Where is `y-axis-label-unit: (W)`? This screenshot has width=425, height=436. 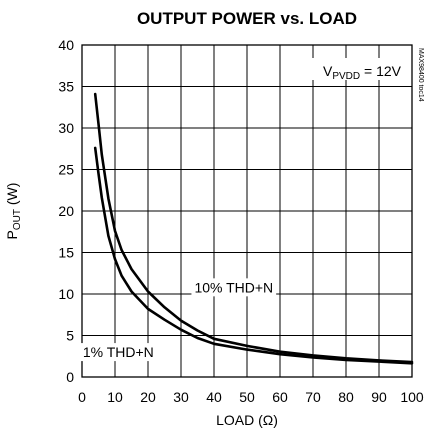 y-axis-label-unit: (W) is located at coordinates (12, 196).